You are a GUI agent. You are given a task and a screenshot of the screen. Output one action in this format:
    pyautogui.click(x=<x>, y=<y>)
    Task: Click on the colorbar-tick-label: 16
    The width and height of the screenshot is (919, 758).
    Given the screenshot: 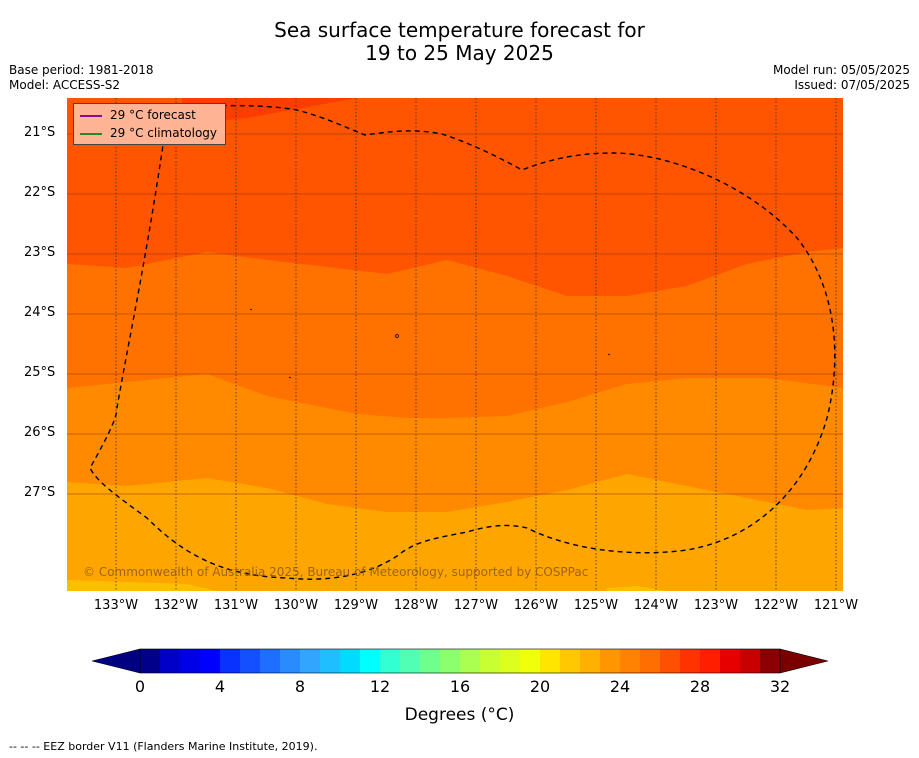 What is the action you would take?
    pyautogui.click(x=460, y=686)
    